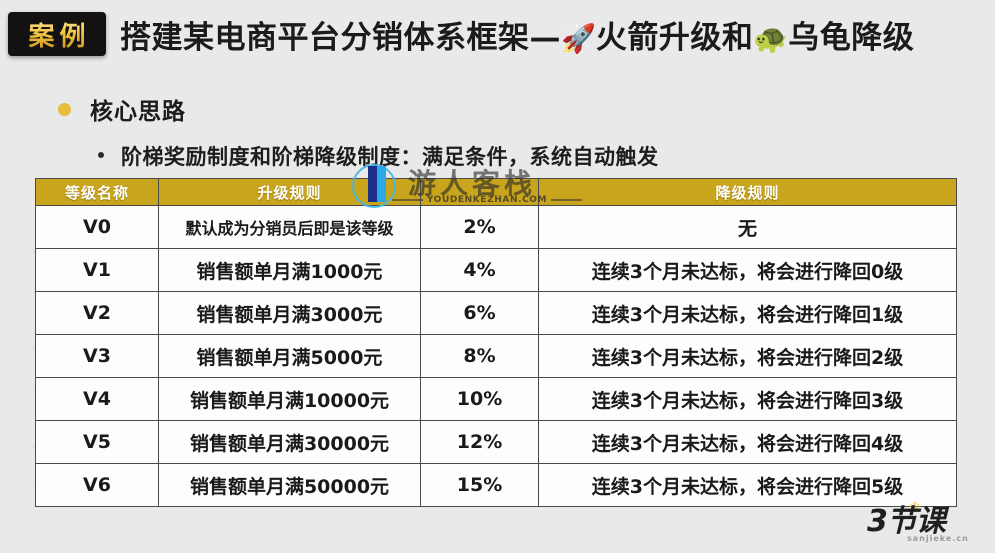 This screenshot has height=553, width=995. I want to click on table-header-row: 等级名称 升级规则 降级规则, so click(496, 192).